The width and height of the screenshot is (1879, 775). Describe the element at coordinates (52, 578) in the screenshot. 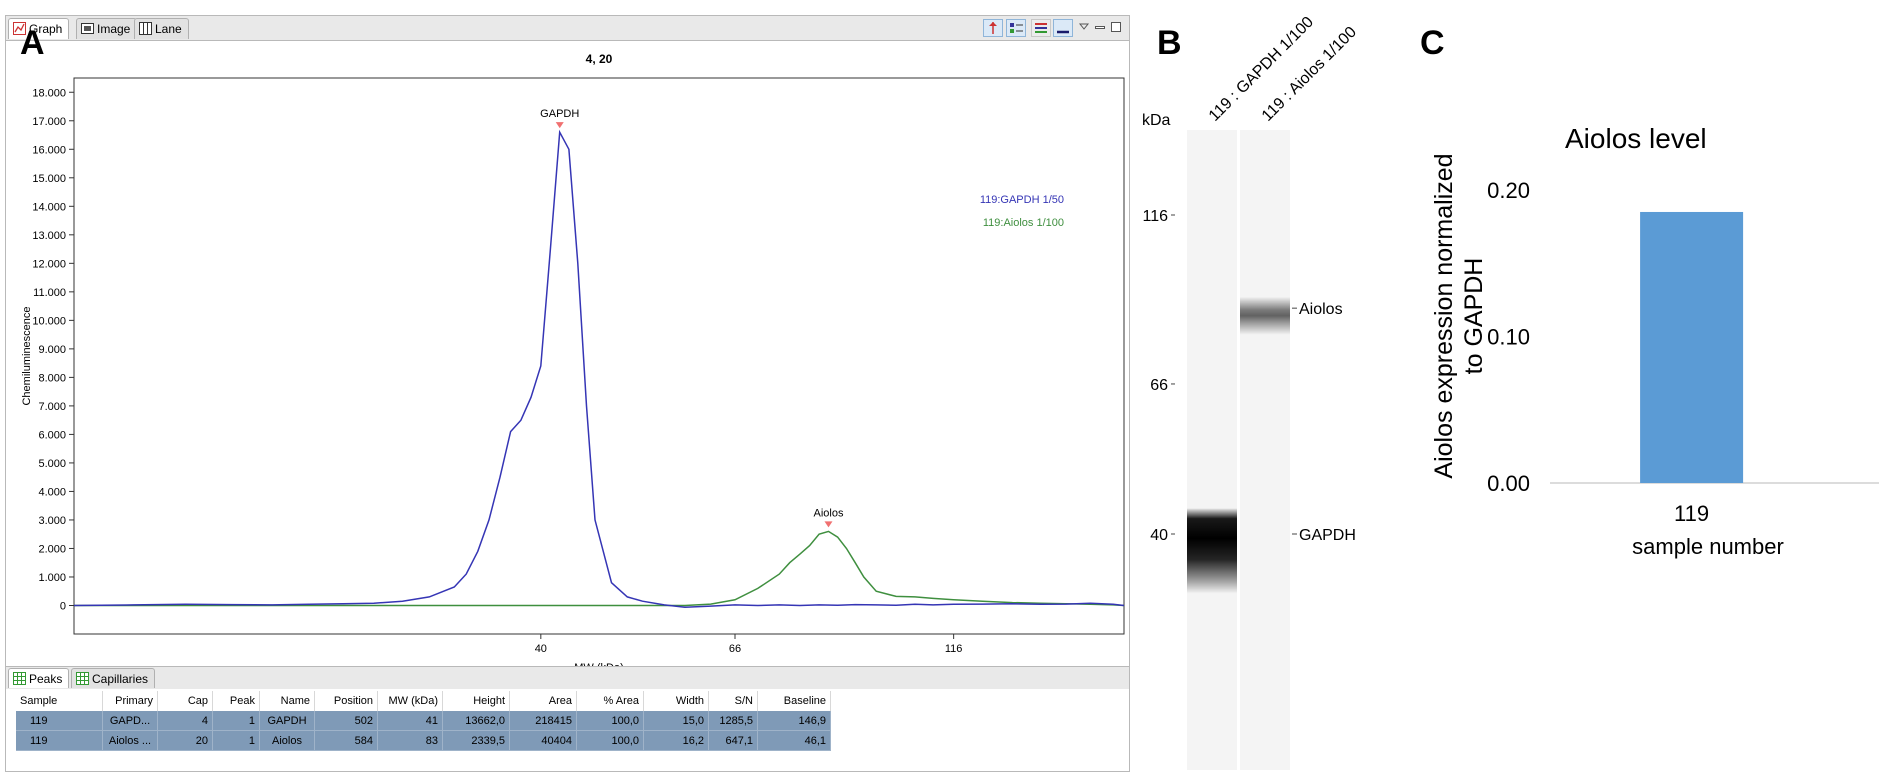

I see `y-tick-label: 1.000` at that location.